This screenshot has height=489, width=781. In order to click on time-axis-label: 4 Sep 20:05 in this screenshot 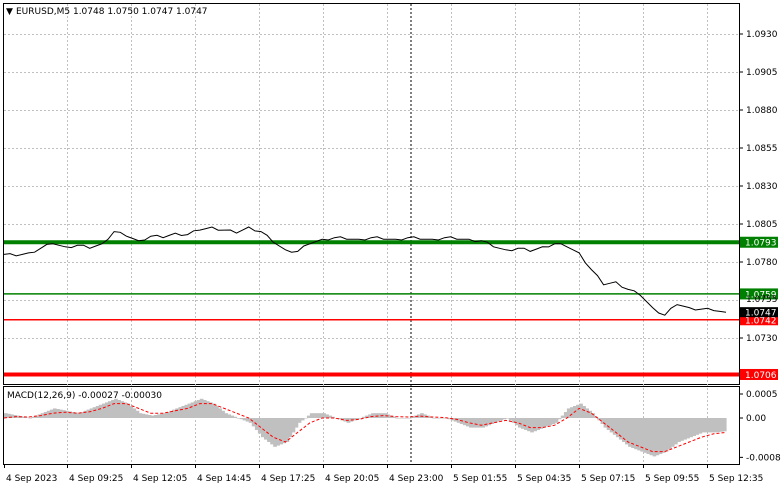, I will do `click(352, 479)`.